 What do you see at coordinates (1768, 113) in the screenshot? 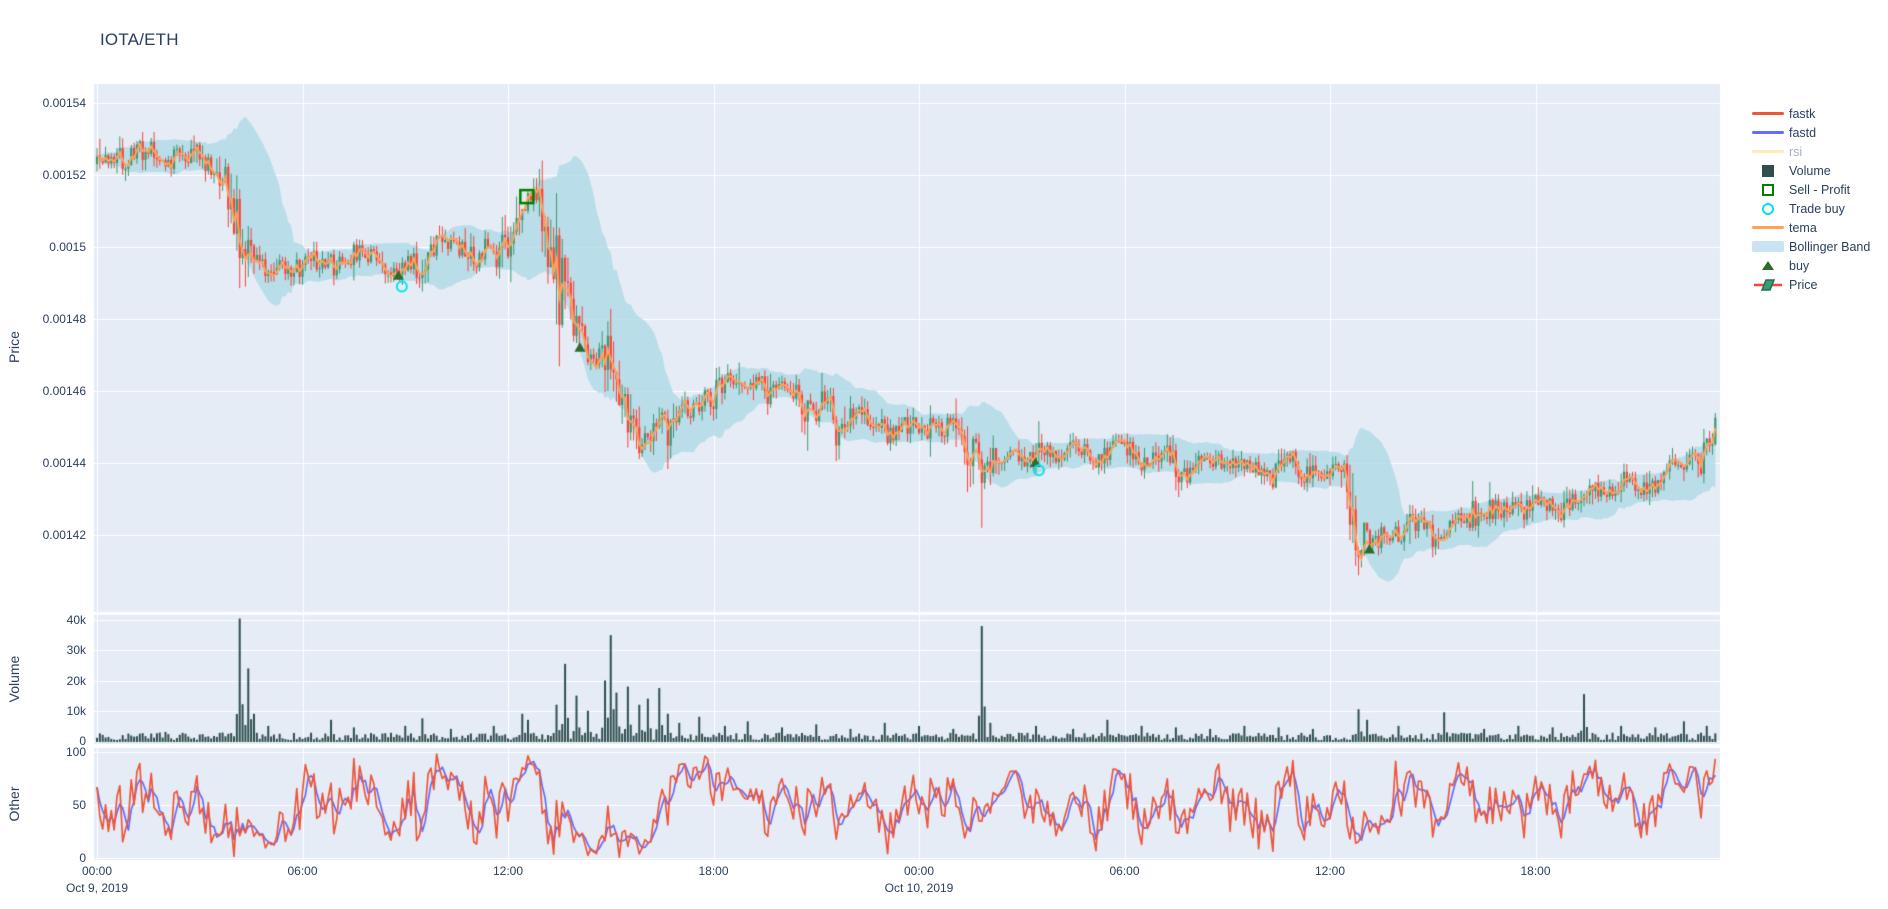
I see `fastk-legend-icon` at bounding box center [1768, 113].